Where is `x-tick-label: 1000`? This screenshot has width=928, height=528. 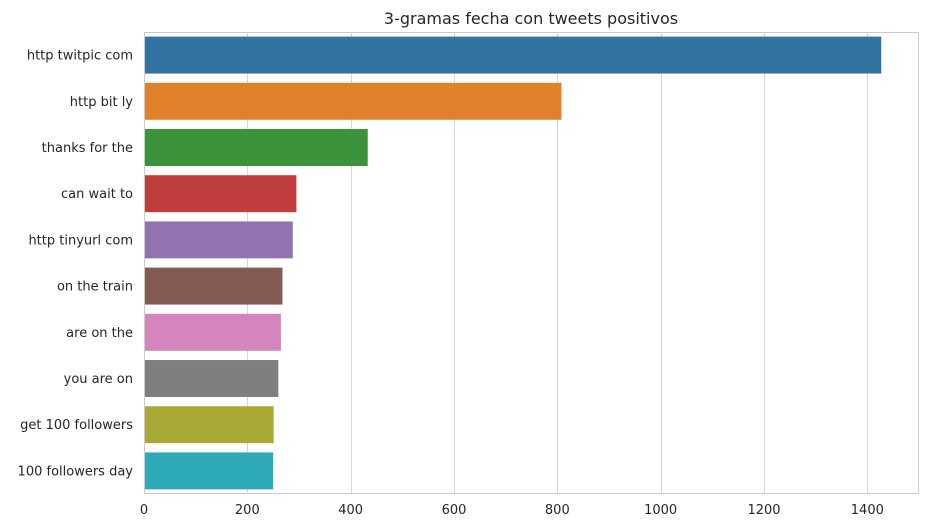
x-tick-label: 1000 is located at coordinates (660, 510).